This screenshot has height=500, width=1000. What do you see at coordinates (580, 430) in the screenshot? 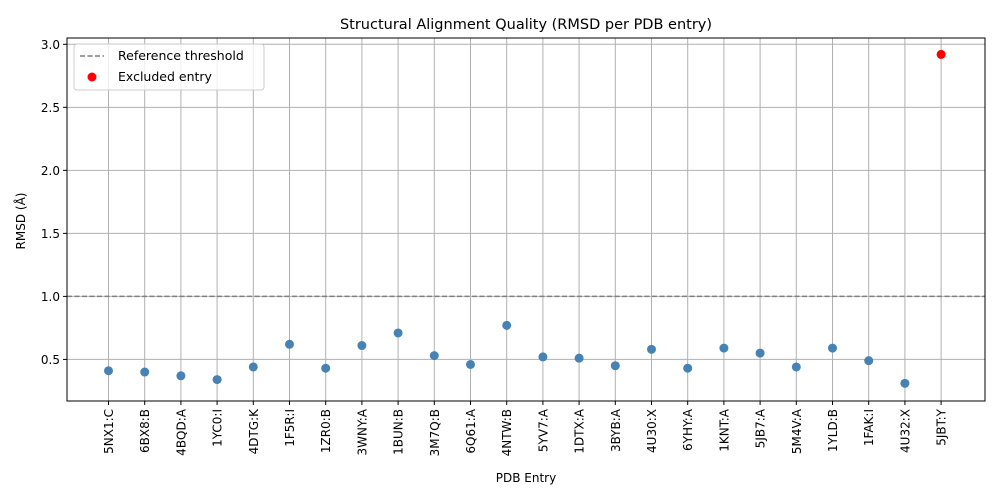
I see `x-tick-label: 1DTX:A` at bounding box center [580, 430].